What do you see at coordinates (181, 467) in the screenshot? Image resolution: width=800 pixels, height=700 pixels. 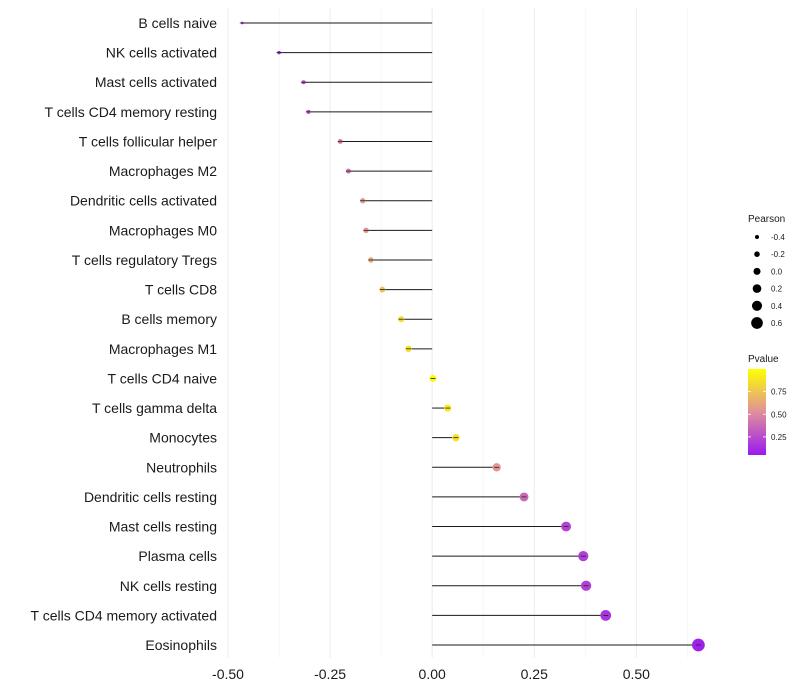 I see `y-axis-label: Neutrophils` at bounding box center [181, 467].